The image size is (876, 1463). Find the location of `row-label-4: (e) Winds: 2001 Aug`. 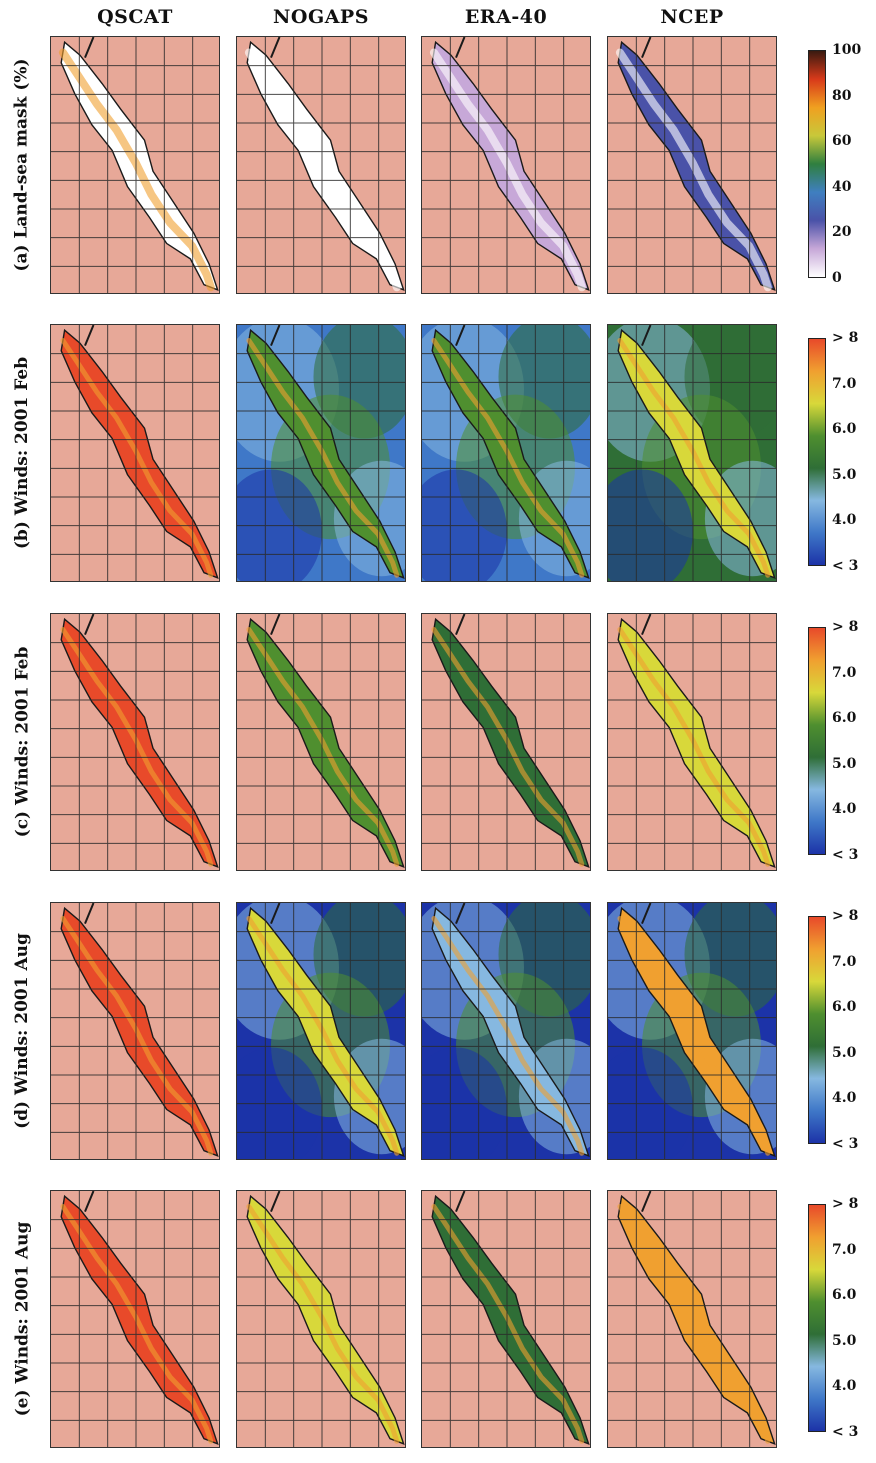

row-label-4: (e) Winds: 2001 Aug is located at coordinates (22, 1319).